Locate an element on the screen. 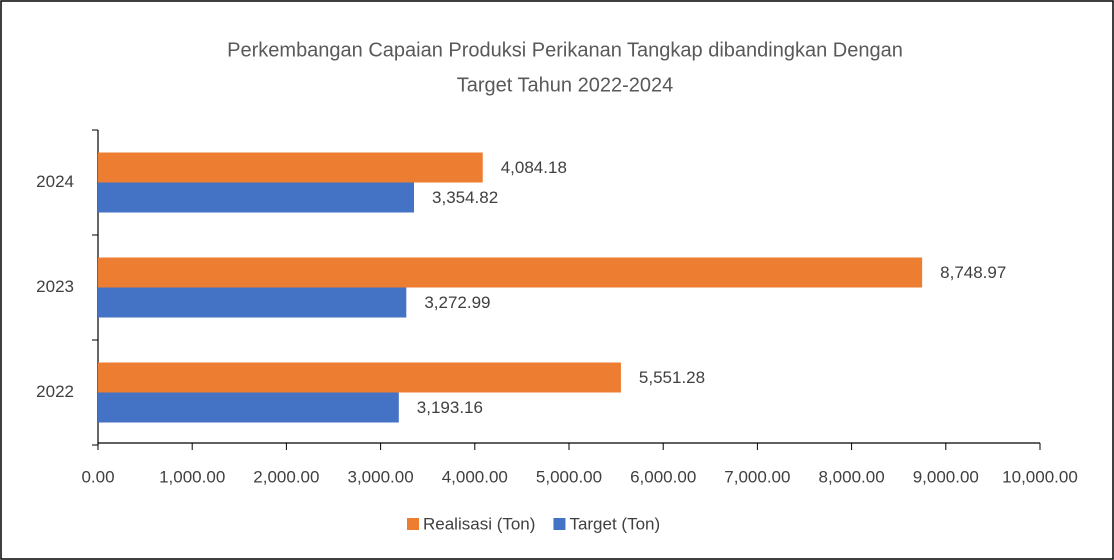  y-tick-label: 2024 is located at coordinates (55, 181).